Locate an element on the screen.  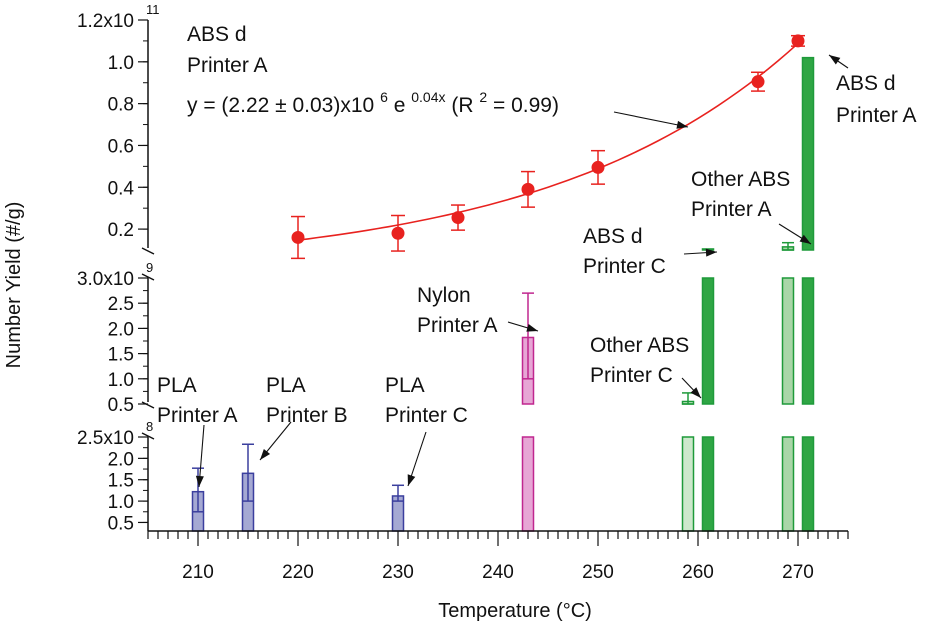
x-tick-label-2: 230 is located at coordinates (398, 572).